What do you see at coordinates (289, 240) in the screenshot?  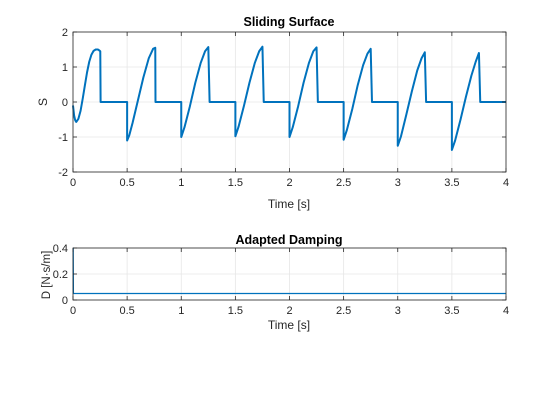 I see `title-adapted-damping: Adapted Damping` at bounding box center [289, 240].